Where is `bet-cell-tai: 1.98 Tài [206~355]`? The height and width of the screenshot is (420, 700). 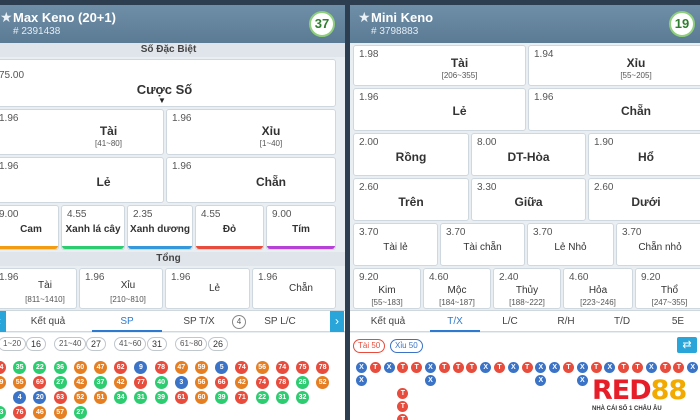 bet-cell-tai: 1.98 Tài [206~355] is located at coordinates (439, 65).